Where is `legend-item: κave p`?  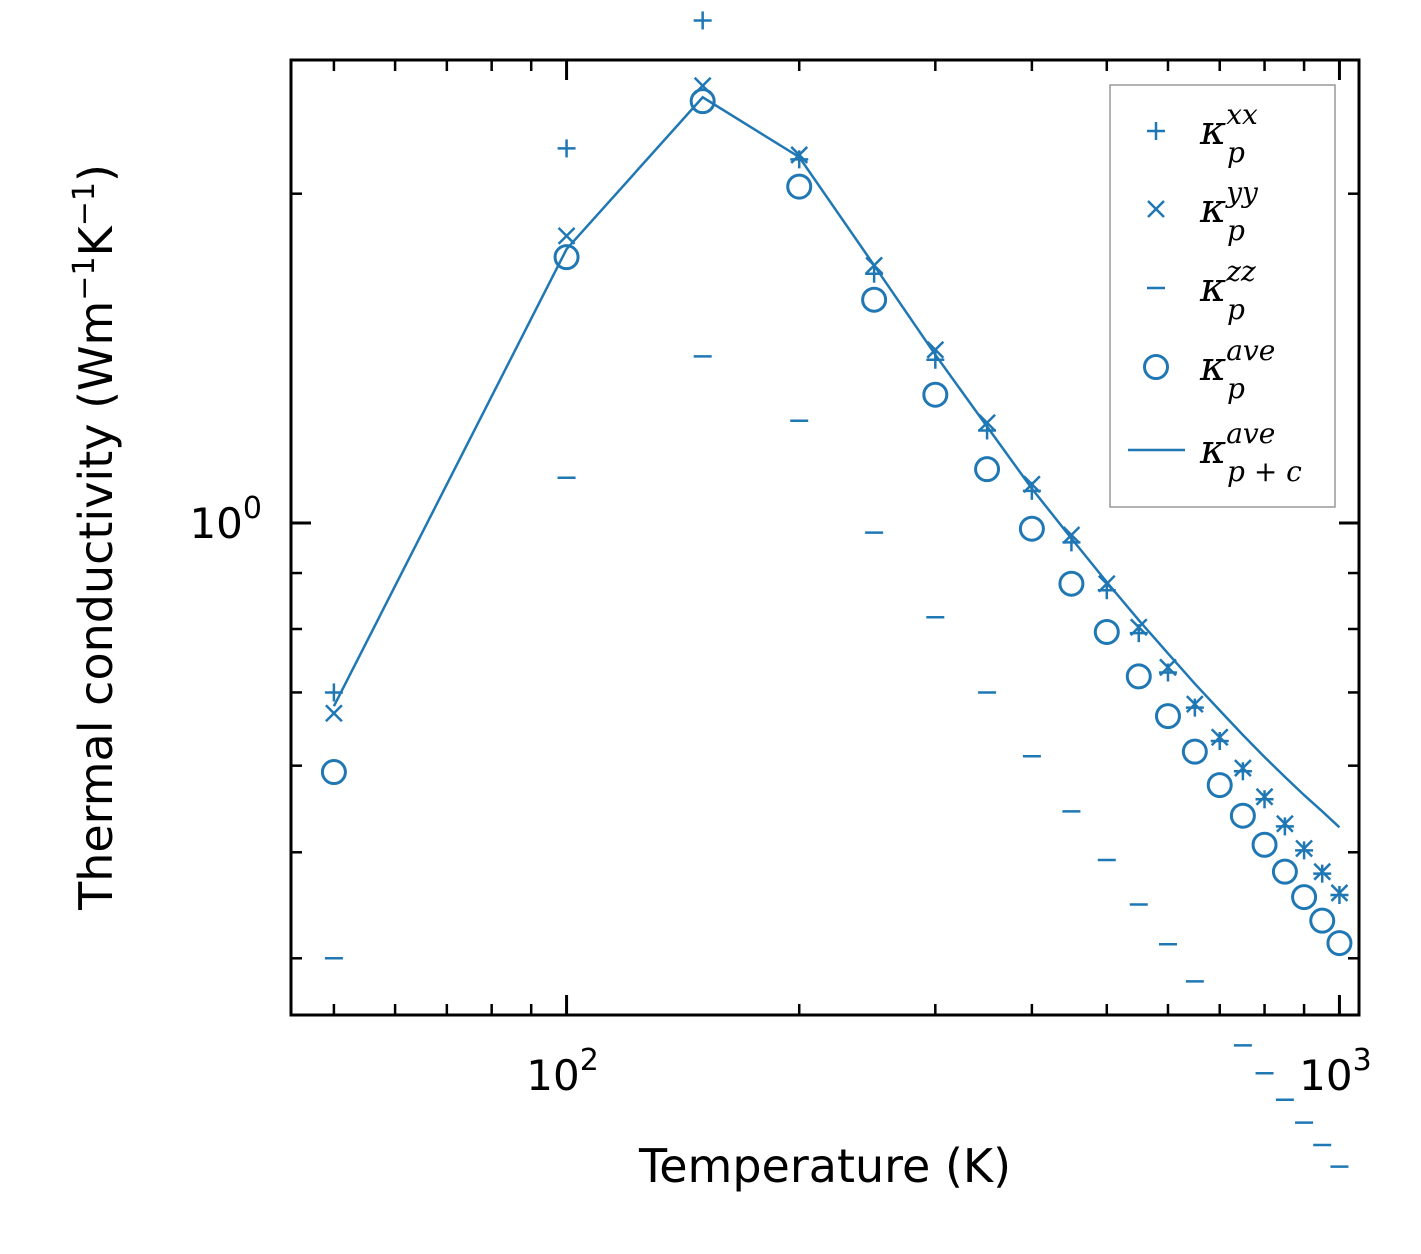
legend-item: κave p is located at coordinates (1209, 369).